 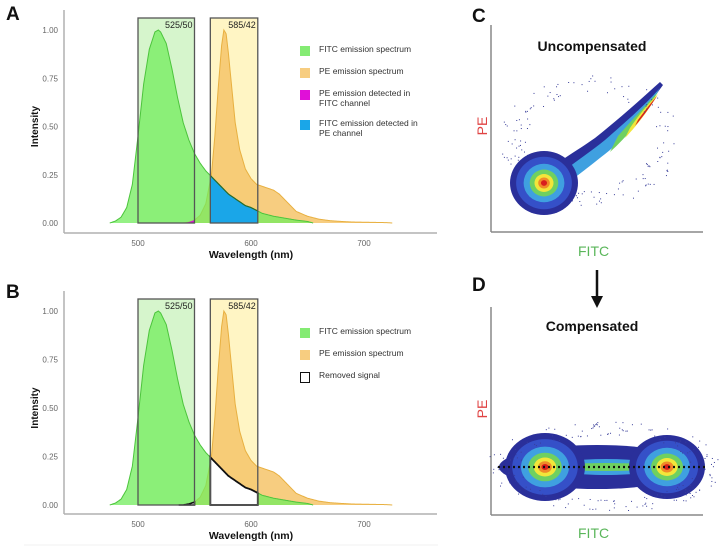 I want to click on legend-swatch-pe-icon, so click(x=305, y=73).